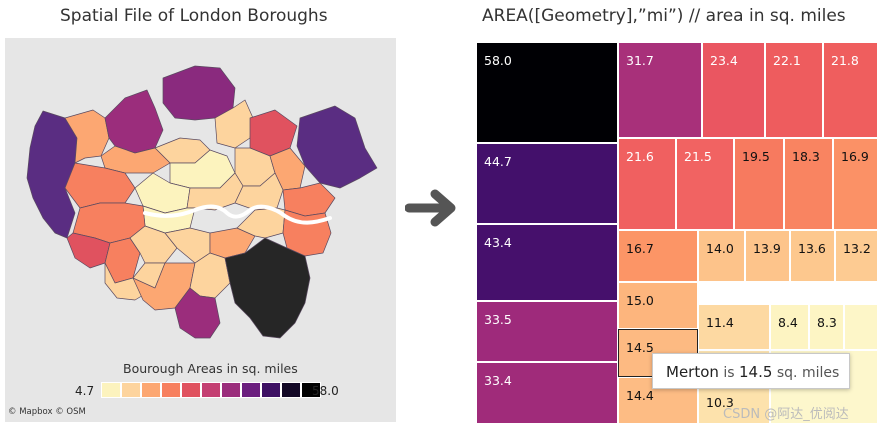  Describe the element at coordinates (756, 372) in the screenshot. I see `tooltip-value: 14.5` at that location.